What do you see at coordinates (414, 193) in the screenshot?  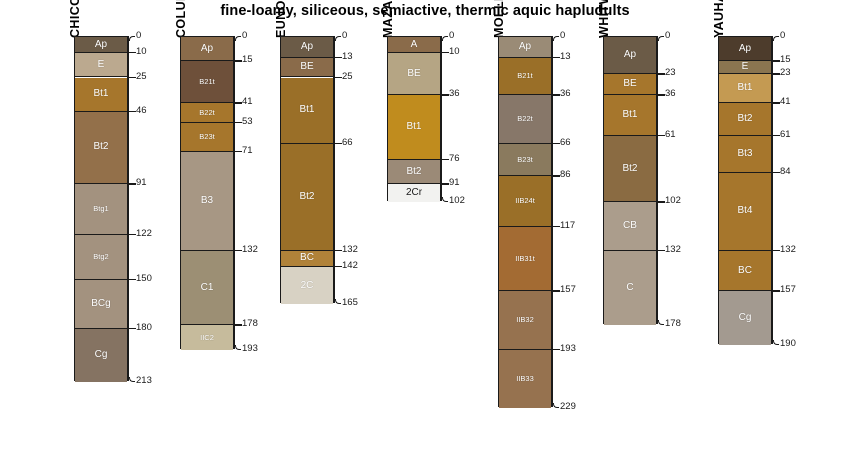 I see `horizon-label: 2Cr` at bounding box center [414, 193].